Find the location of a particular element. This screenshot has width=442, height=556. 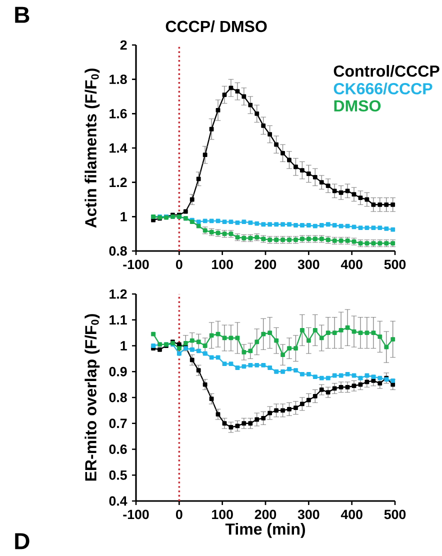

ref-line-label: CCCP/ DMSO is located at coordinates (216, 26).